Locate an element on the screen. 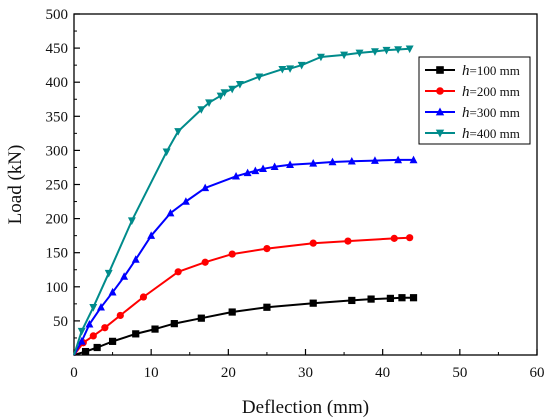 The height and width of the screenshot is (419, 550). legend-label-value: =200 mm is located at coordinates (495, 91).